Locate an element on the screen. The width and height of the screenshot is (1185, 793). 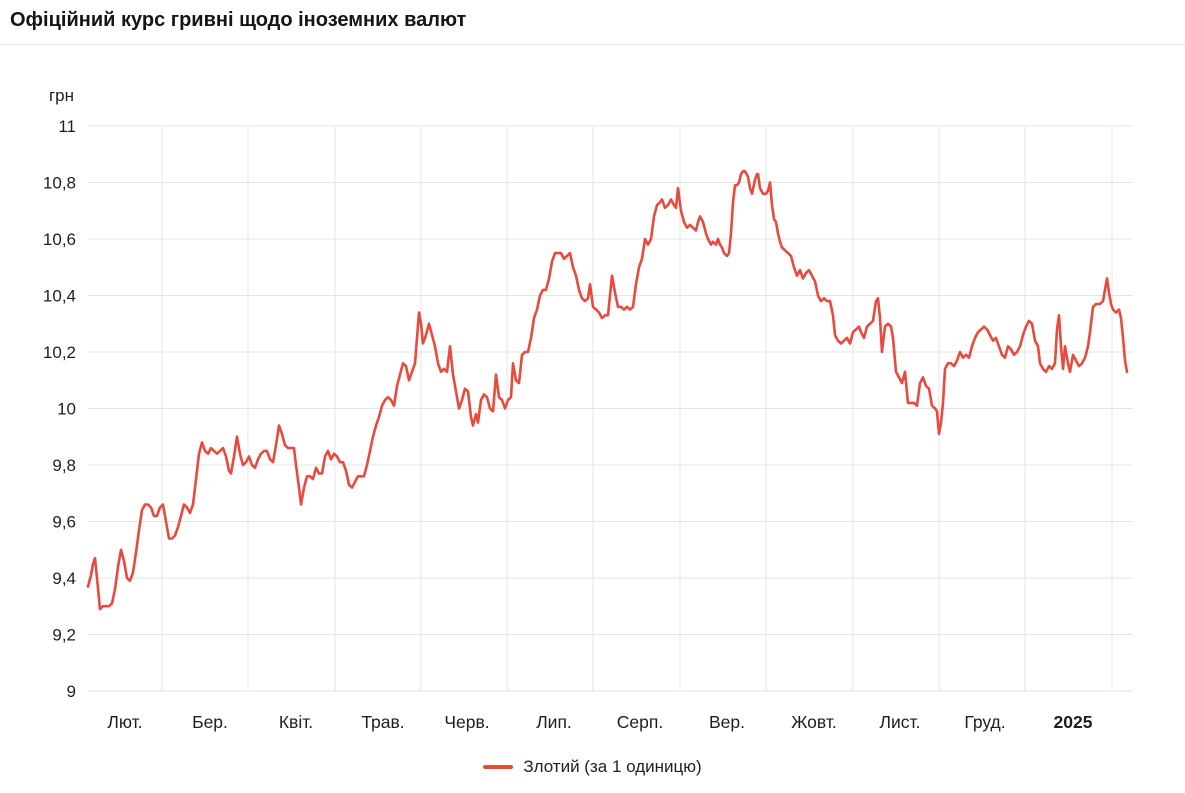
y-tick-label: 9,6 is located at coordinates (64, 522).